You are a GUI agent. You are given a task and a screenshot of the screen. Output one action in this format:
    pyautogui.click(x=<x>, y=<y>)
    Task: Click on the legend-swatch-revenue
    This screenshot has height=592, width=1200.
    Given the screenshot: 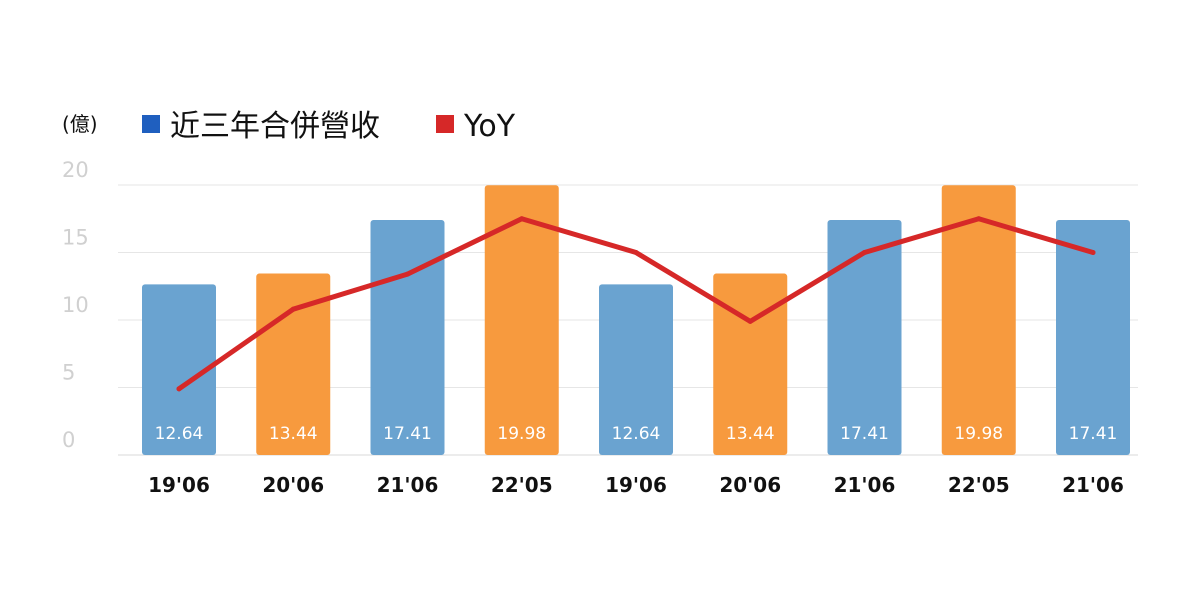 What is the action you would take?
    pyautogui.click(x=151, y=124)
    